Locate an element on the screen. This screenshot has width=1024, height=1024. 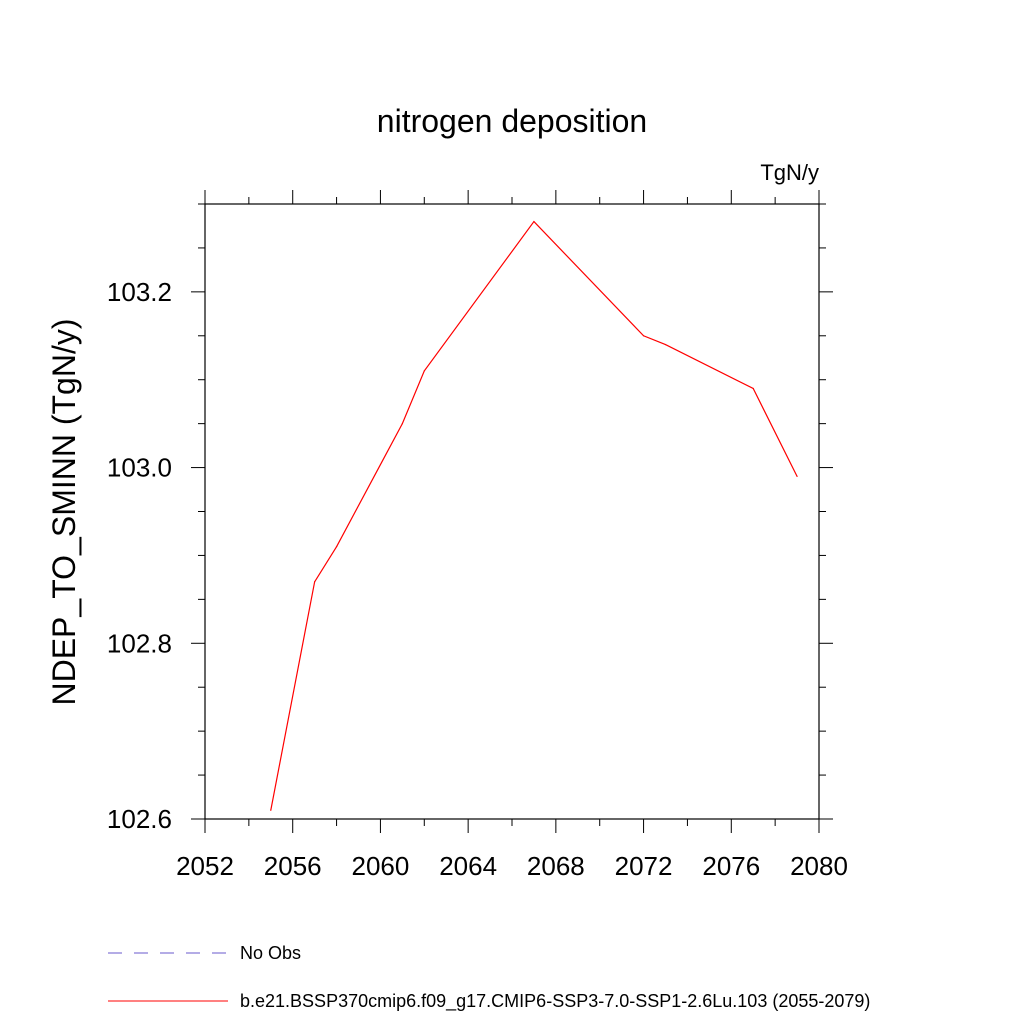
x-tick-label: 2064 is located at coordinates (468, 866).